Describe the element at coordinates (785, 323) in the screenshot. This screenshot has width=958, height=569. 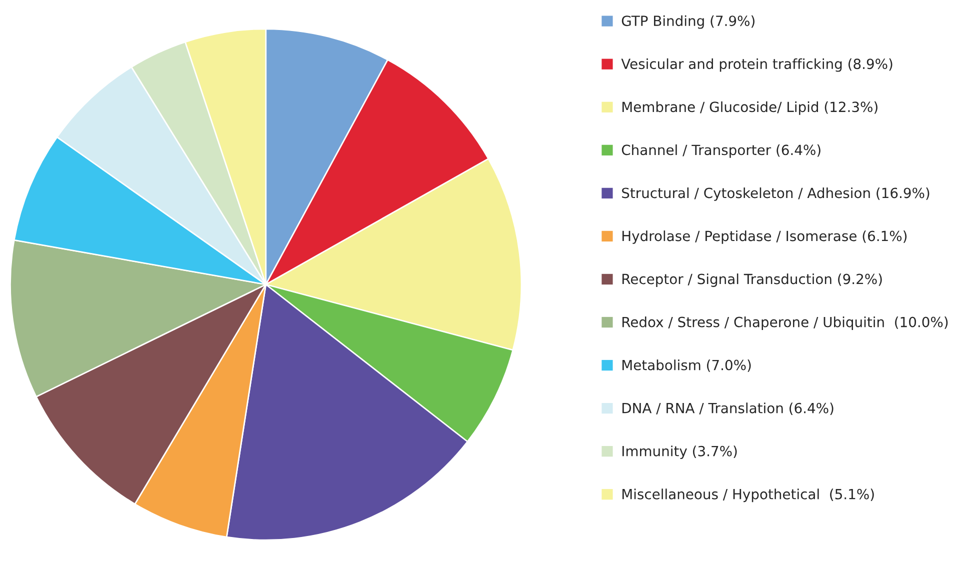
I see `legend-label: Redox / Stress / Chaperone / Ubiquitin (10.0%)` at that location.